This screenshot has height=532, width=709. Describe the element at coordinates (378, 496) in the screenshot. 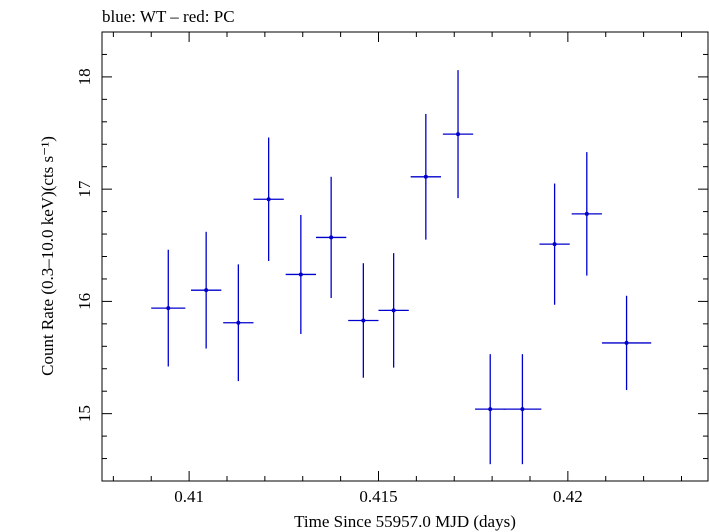

I see `x-tick-label: 0.415` at that location.